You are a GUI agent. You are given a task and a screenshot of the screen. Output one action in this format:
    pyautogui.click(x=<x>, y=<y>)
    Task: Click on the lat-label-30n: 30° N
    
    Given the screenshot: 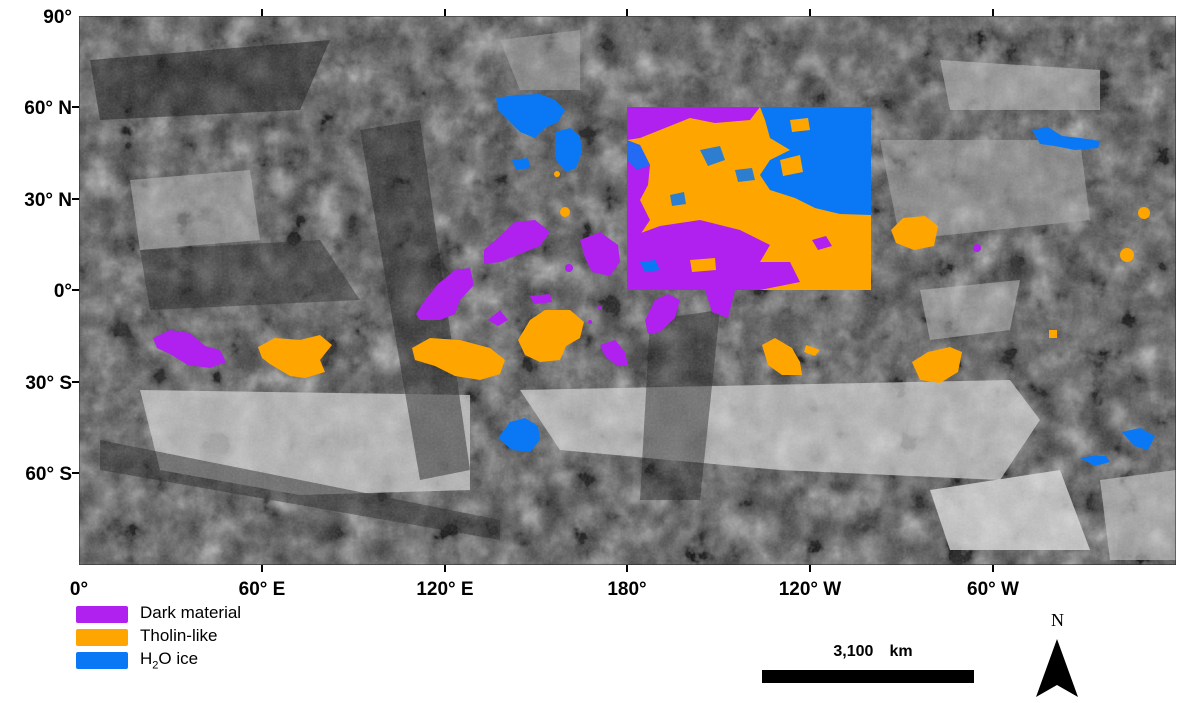 What is the action you would take?
    pyautogui.click(x=48, y=200)
    